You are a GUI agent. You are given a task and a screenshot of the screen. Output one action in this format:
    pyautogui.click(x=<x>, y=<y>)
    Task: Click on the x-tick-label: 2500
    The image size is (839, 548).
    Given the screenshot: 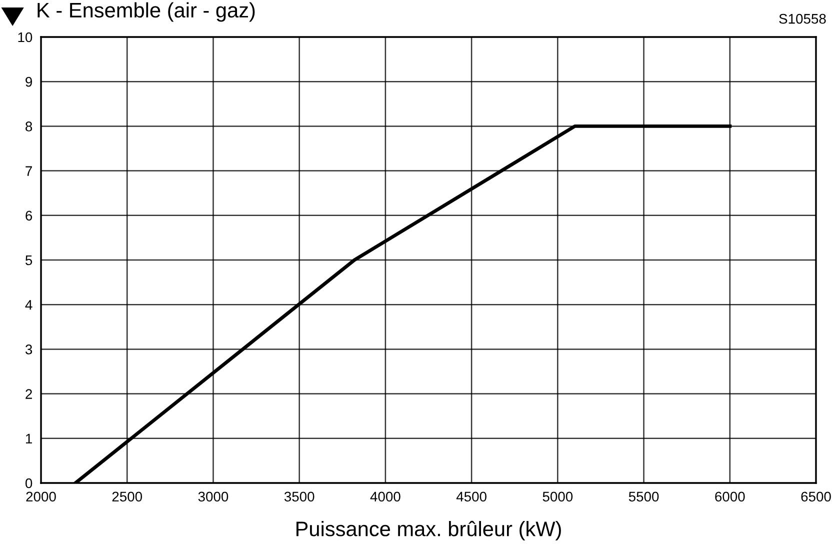 What is the action you would take?
    pyautogui.click(x=127, y=497)
    